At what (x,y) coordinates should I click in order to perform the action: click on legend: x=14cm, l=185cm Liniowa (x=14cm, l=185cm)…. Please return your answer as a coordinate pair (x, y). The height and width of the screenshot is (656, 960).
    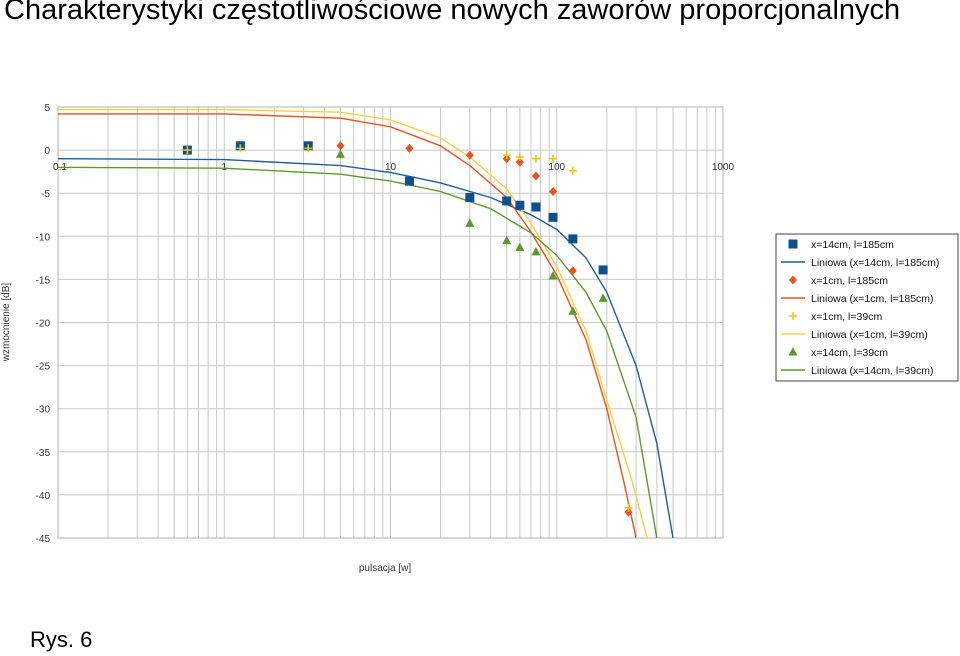
    Looking at the image, I should click on (867, 307).